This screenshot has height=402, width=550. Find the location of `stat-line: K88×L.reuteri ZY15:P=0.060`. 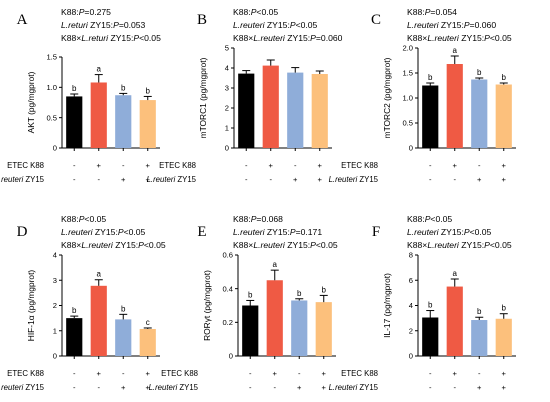

stat-line: K88×L.reuteri ZY15:P=0.060 is located at coordinates (288, 38).